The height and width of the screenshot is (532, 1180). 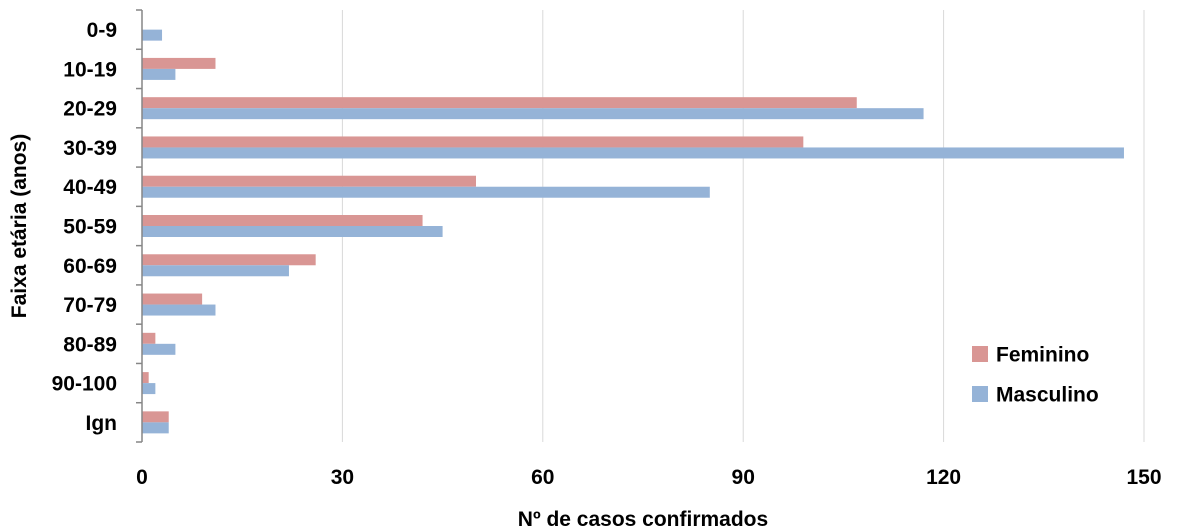 I want to click on x-tick-label: 90, so click(x=743, y=477).